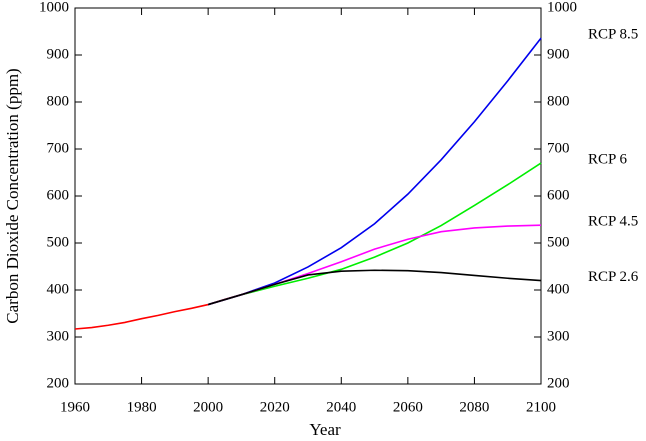  I want to click on y2-tick-label: 900, so click(558, 54).